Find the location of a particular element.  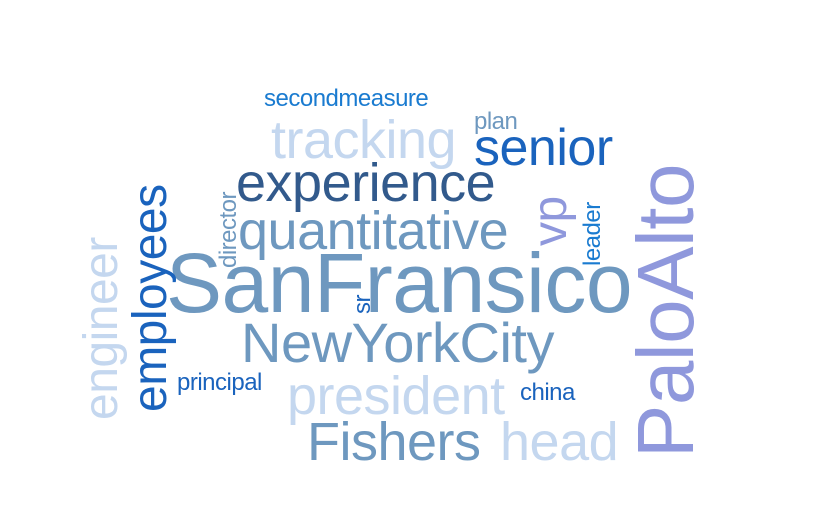

word-vp: vp is located at coordinates (550, 221).